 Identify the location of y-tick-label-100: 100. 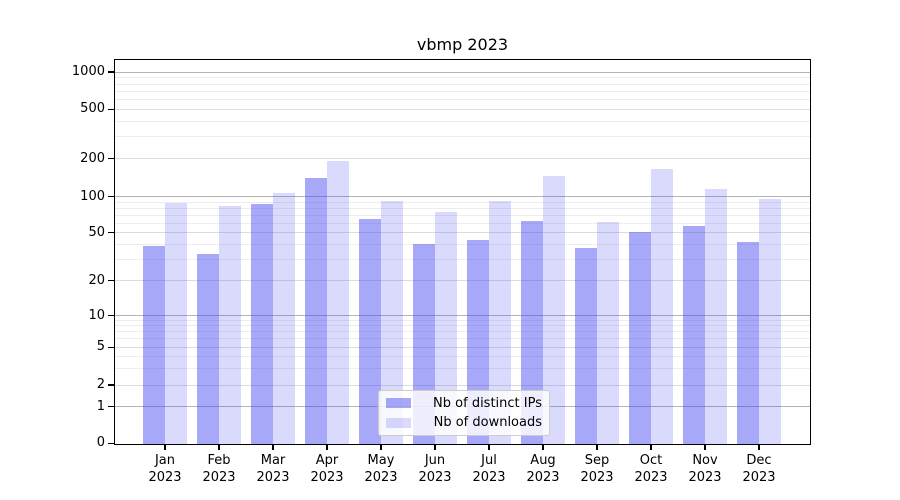
(92, 196).